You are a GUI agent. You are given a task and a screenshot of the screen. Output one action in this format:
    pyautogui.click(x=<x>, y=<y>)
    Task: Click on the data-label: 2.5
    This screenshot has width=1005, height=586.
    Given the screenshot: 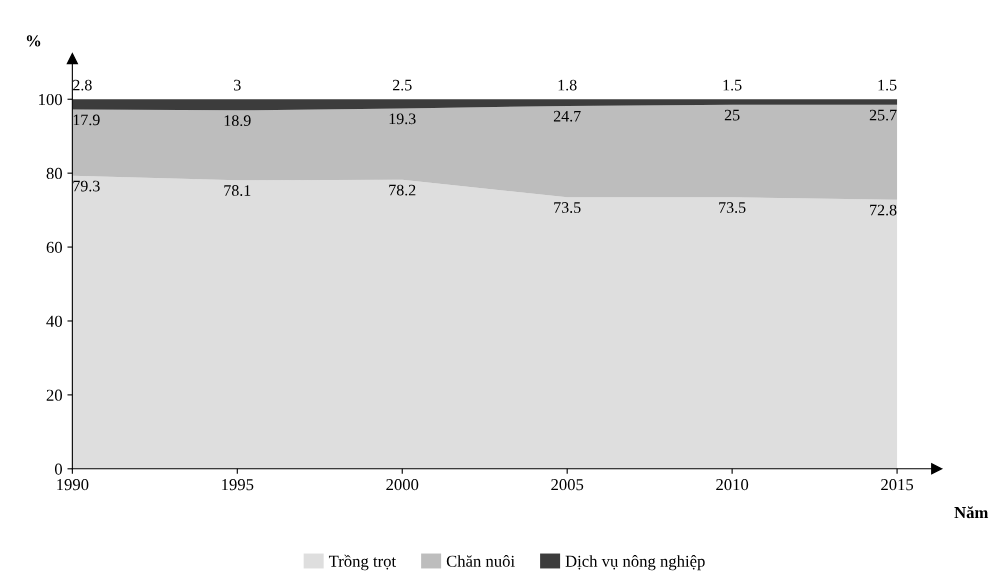 What is the action you would take?
    pyautogui.click(x=402, y=85)
    